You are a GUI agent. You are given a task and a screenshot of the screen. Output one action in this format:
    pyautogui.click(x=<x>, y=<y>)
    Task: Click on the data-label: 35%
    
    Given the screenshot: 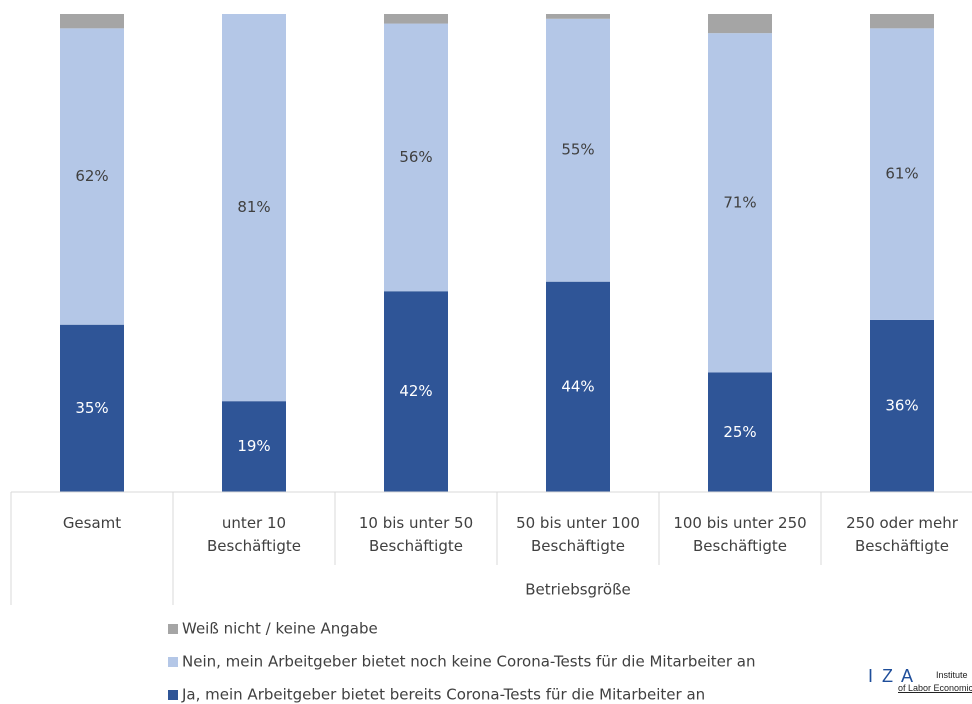 What is the action you would take?
    pyautogui.click(x=91, y=408)
    